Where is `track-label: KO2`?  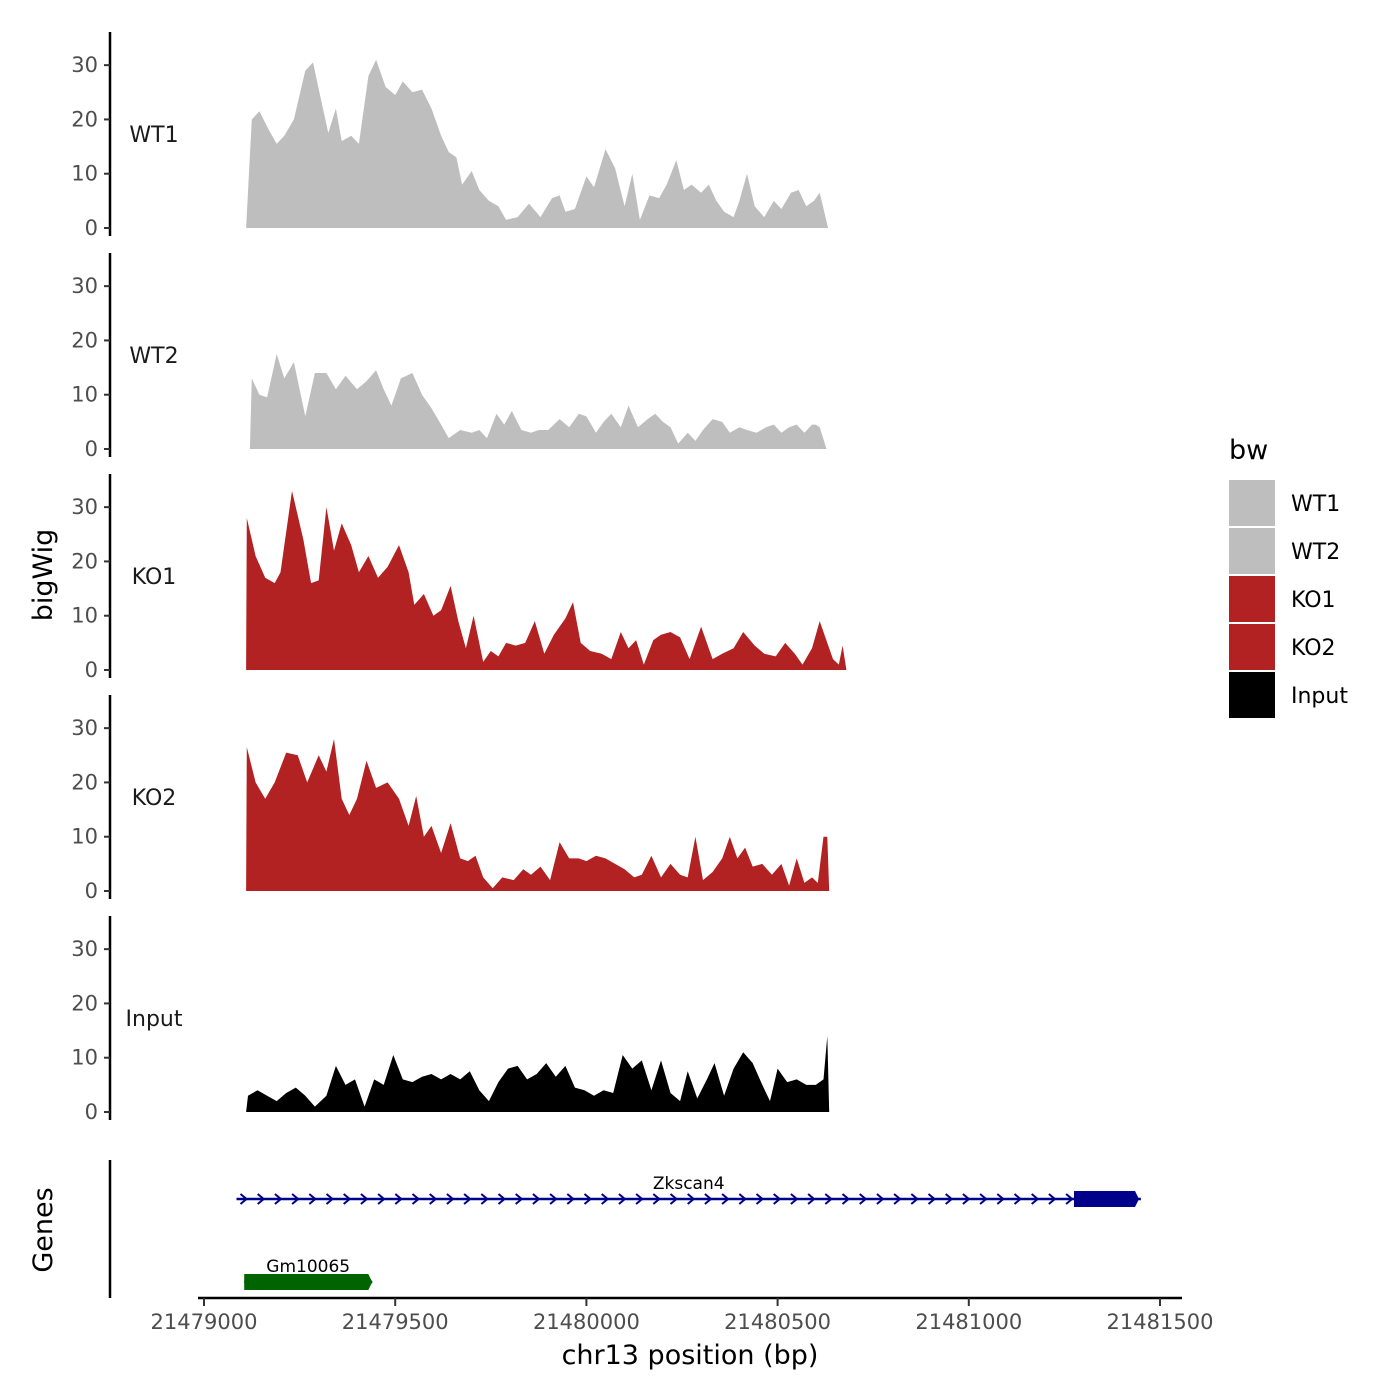
track-label: KO2 is located at coordinates (154, 798).